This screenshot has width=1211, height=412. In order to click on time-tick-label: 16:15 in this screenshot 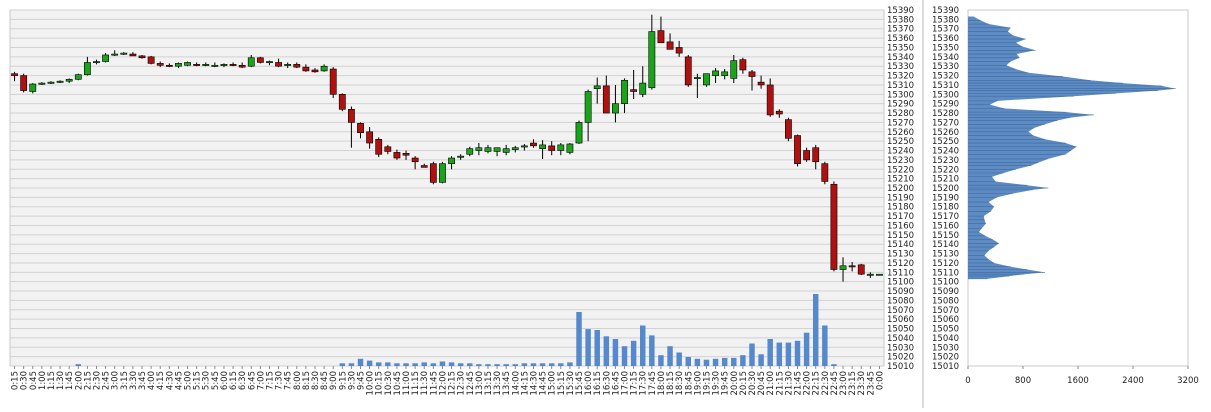, I will do `click(598, 383)`.